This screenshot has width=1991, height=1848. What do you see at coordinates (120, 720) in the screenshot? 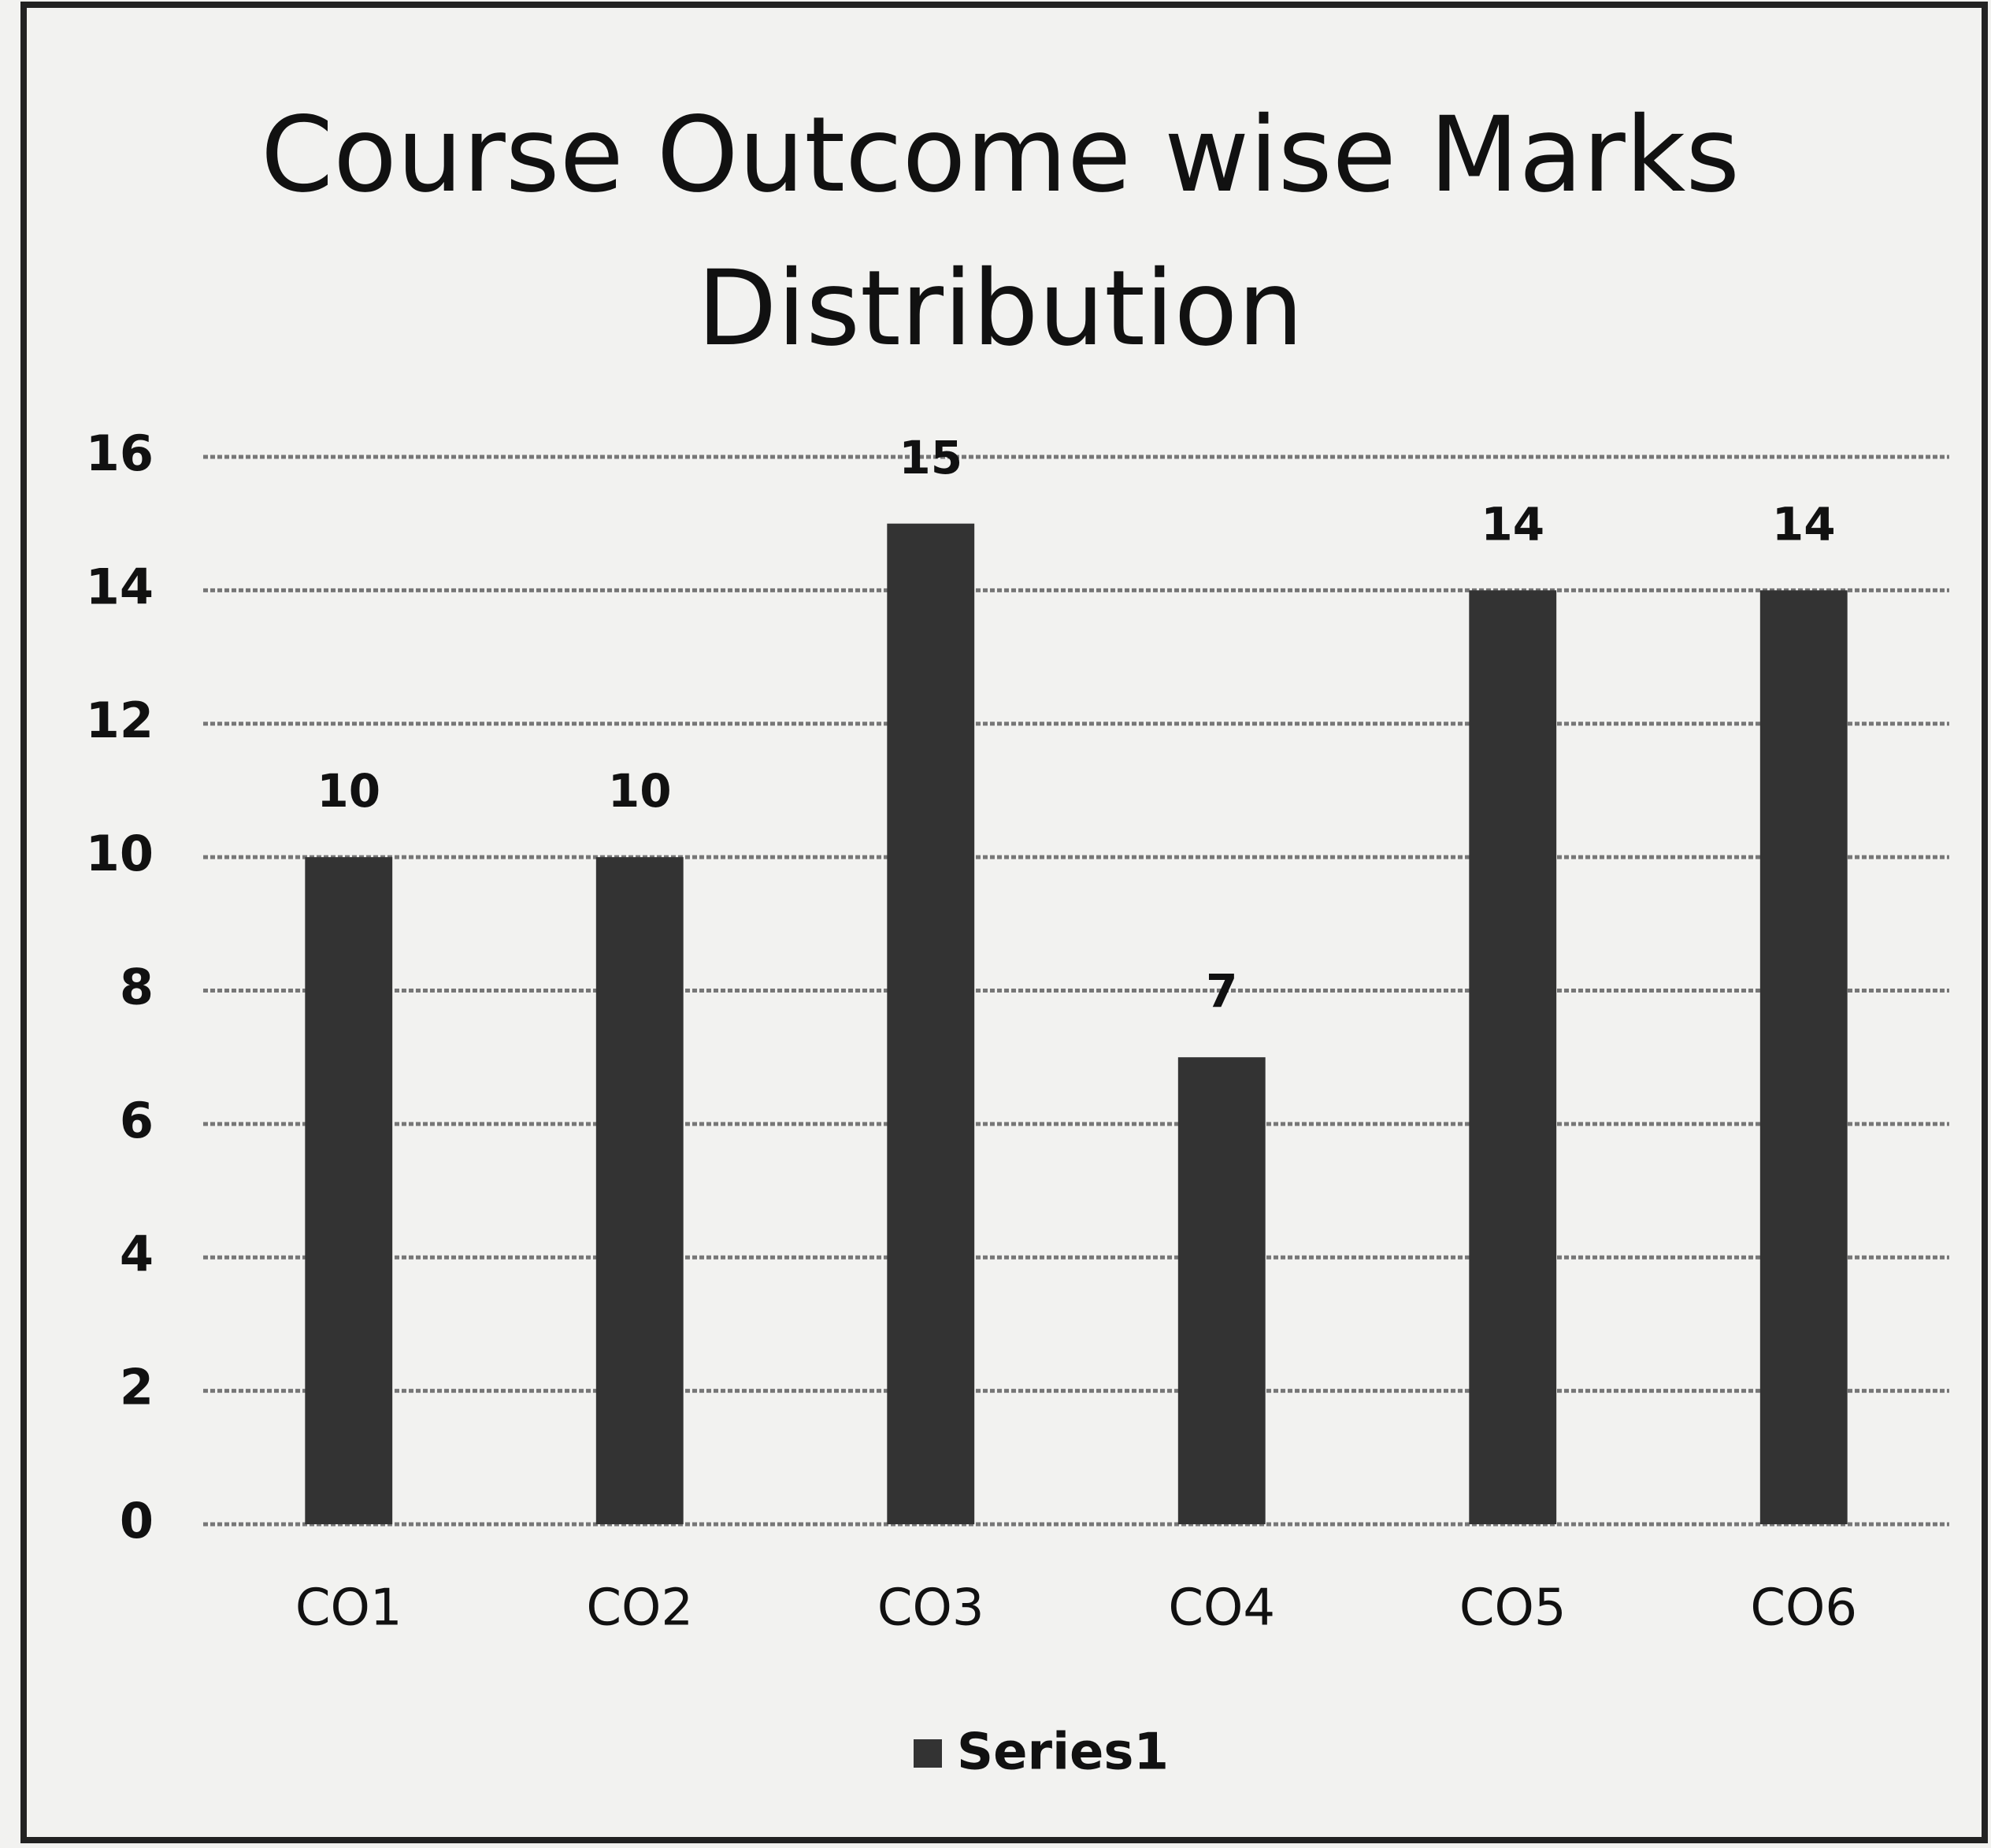
I see `y-tick-label: 12` at bounding box center [120, 720].